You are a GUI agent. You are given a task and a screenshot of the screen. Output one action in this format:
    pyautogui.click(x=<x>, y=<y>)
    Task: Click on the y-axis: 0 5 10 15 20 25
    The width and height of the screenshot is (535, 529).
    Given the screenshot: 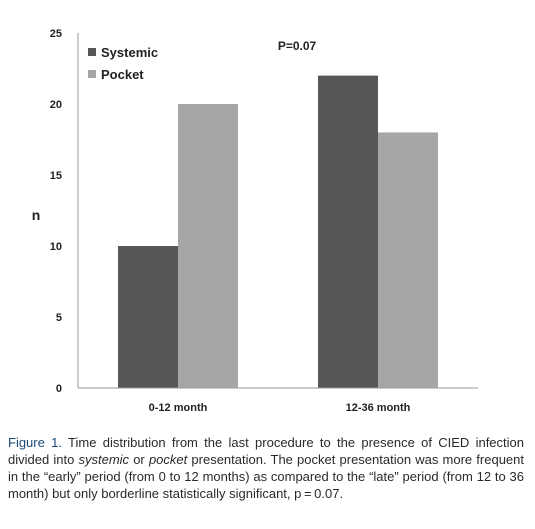 What is the action you would take?
    pyautogui.click(x=64, y=211)
    